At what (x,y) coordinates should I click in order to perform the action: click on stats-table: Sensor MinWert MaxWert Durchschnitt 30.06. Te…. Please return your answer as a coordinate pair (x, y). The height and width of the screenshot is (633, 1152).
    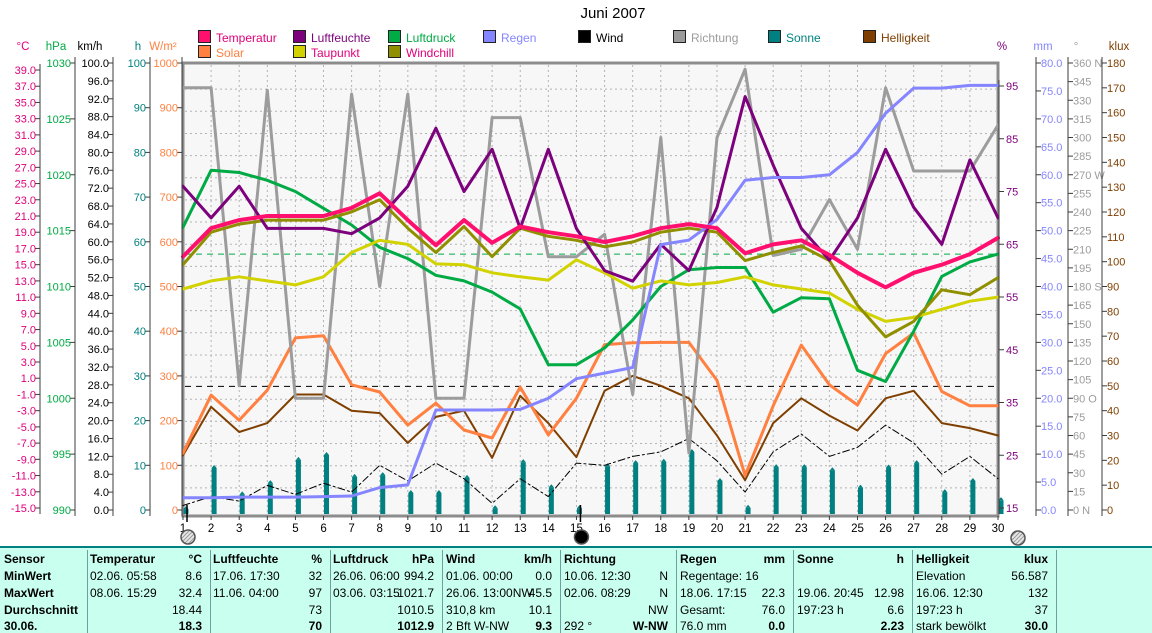
    Looking at the image, I should click on (576, 589).